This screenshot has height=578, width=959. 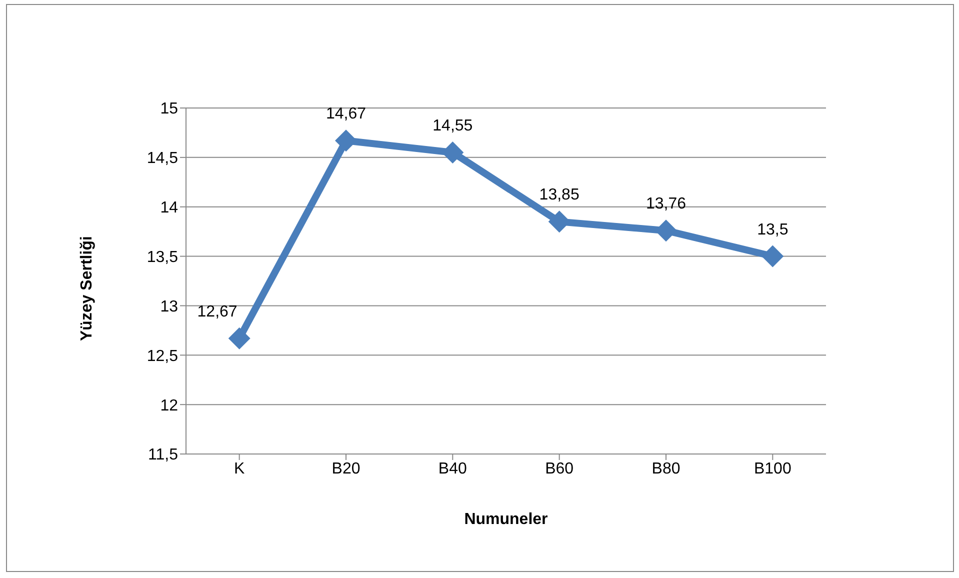 I want to click on y-tick-label: 13,5, so click(x=162, y=257).